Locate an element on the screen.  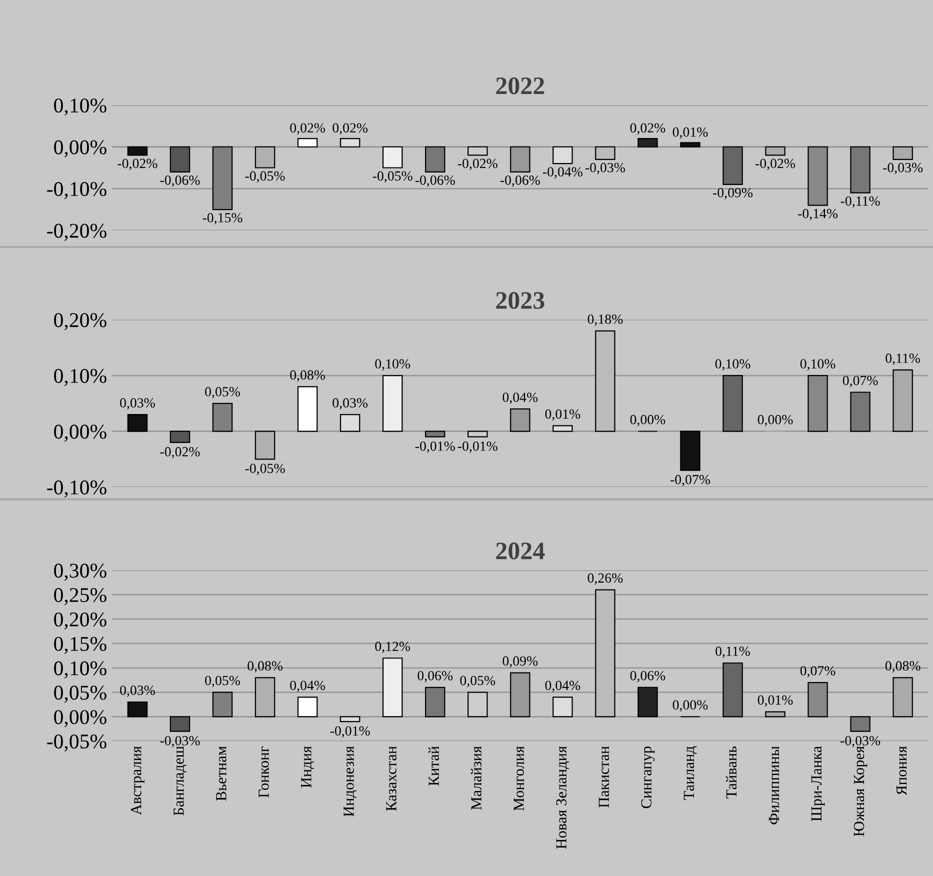
data-label: 0,11% is located at coordinates (903, 359).